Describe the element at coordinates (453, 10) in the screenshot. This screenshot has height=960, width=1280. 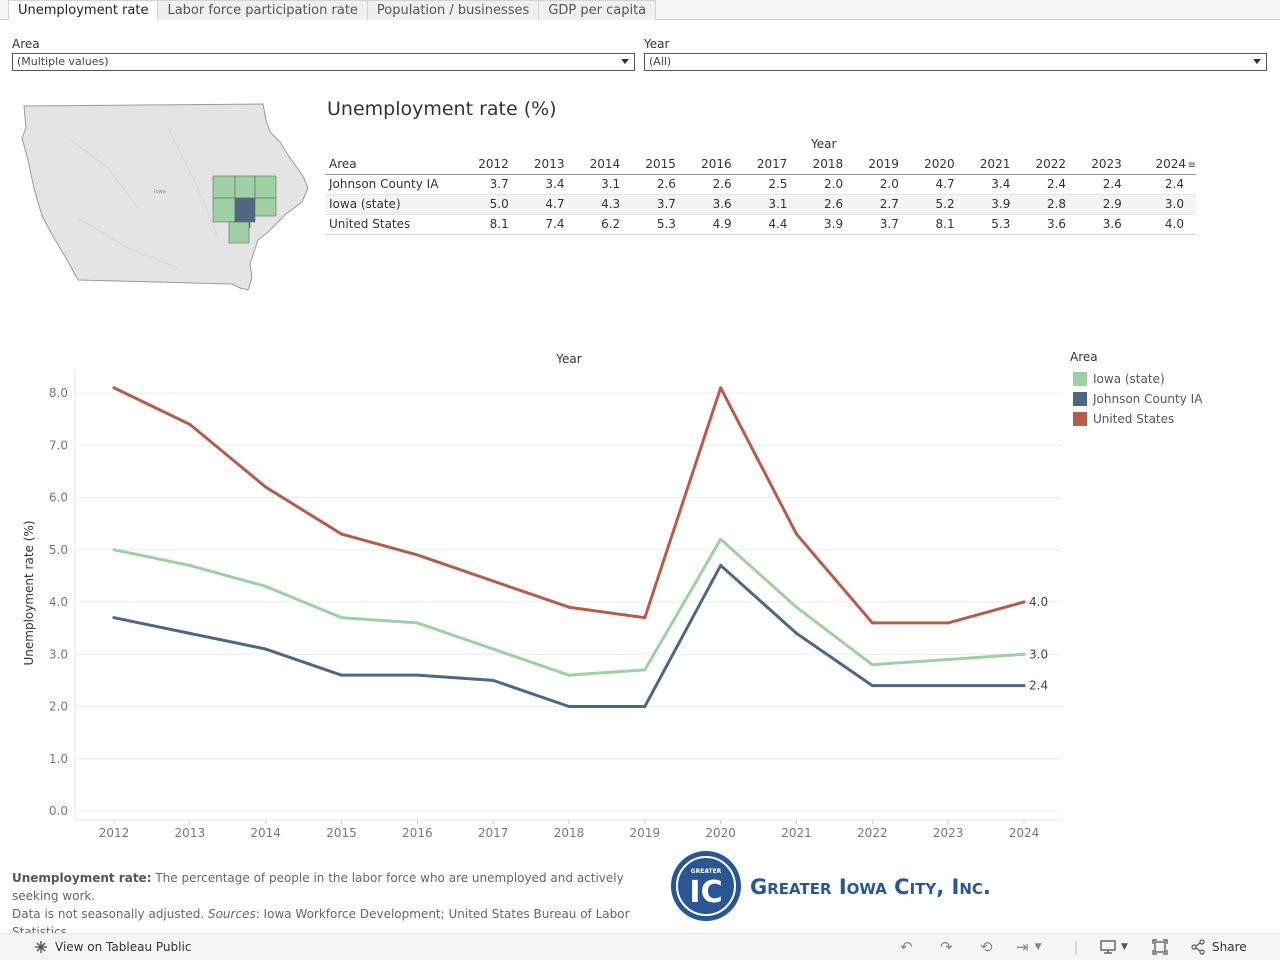
I see `tab-population-businesses: Population / businesses` at that location.